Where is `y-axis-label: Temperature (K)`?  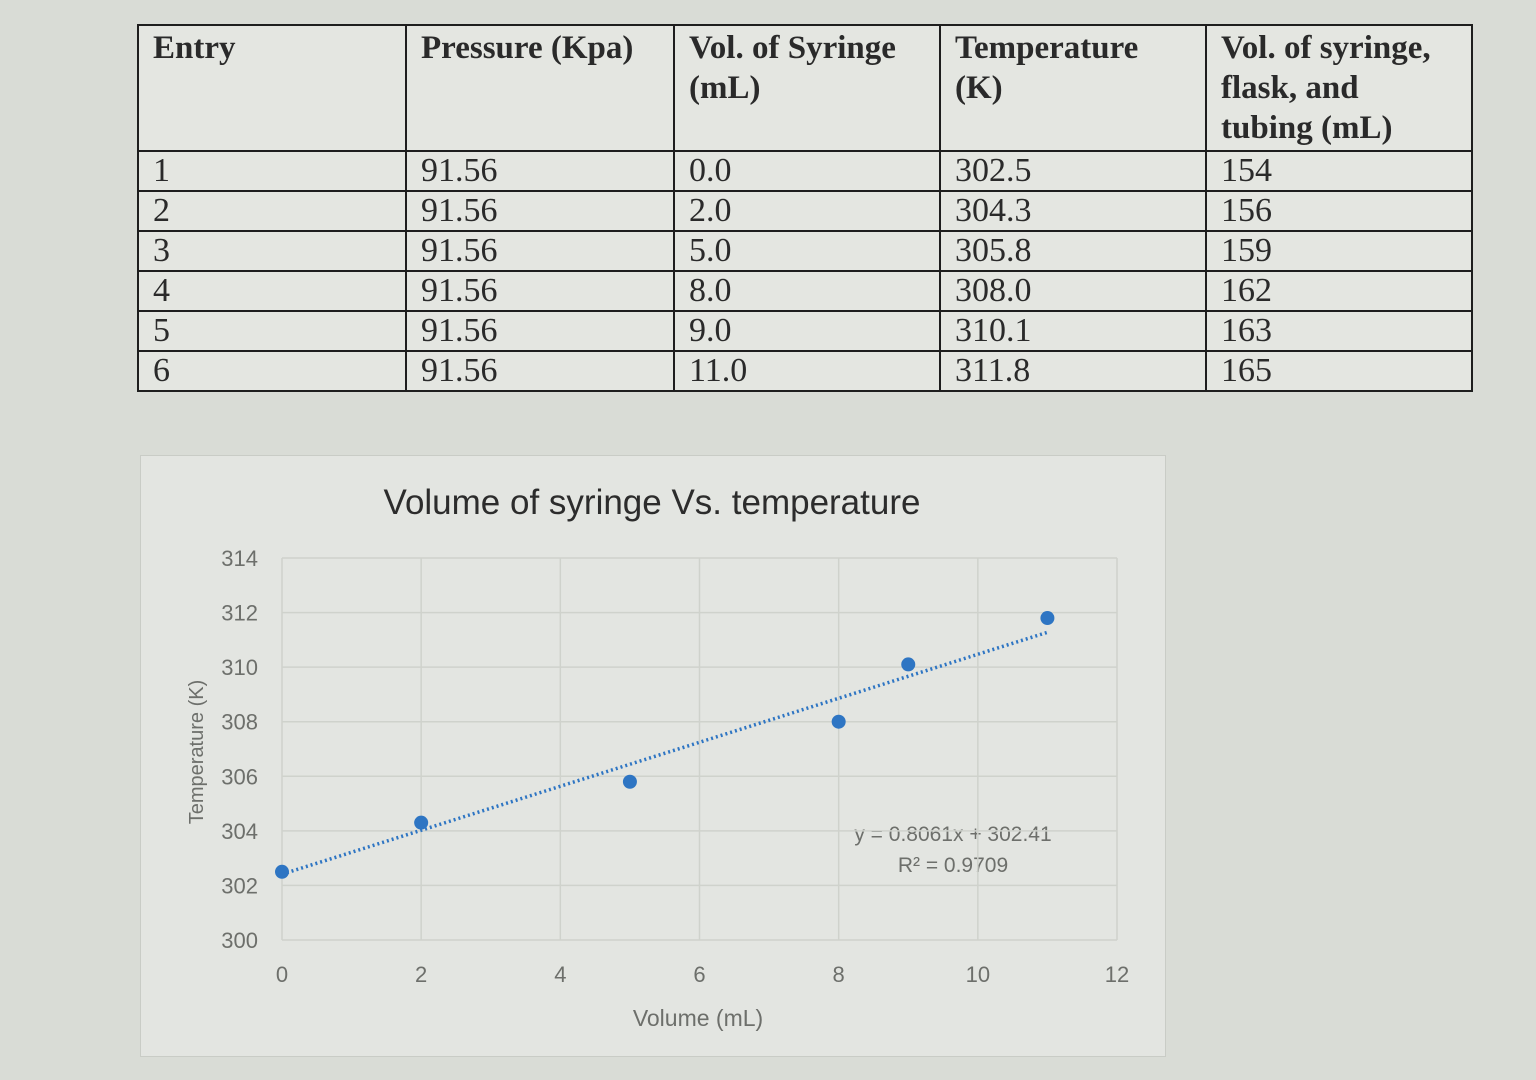 y-axis-label: Temperature (K) is located at coordinates (197, 752).